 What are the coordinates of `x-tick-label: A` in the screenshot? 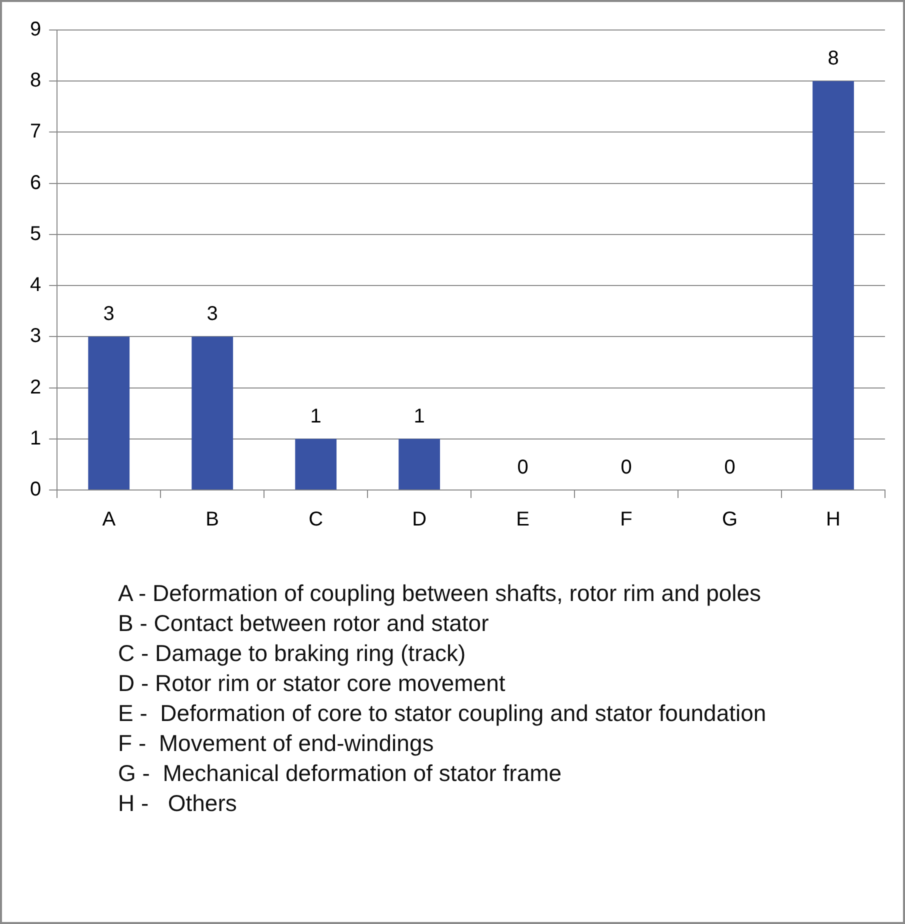 It's located at (109, 519).